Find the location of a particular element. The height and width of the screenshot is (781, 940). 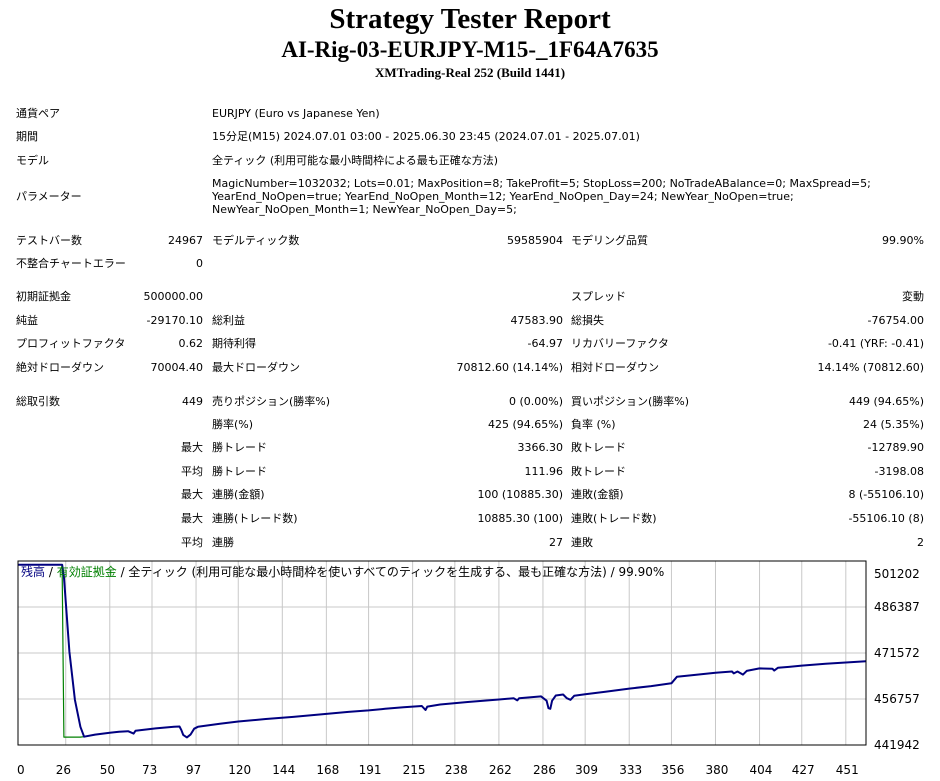

total-trades-value: 449 is located at coordinates (192, 401).